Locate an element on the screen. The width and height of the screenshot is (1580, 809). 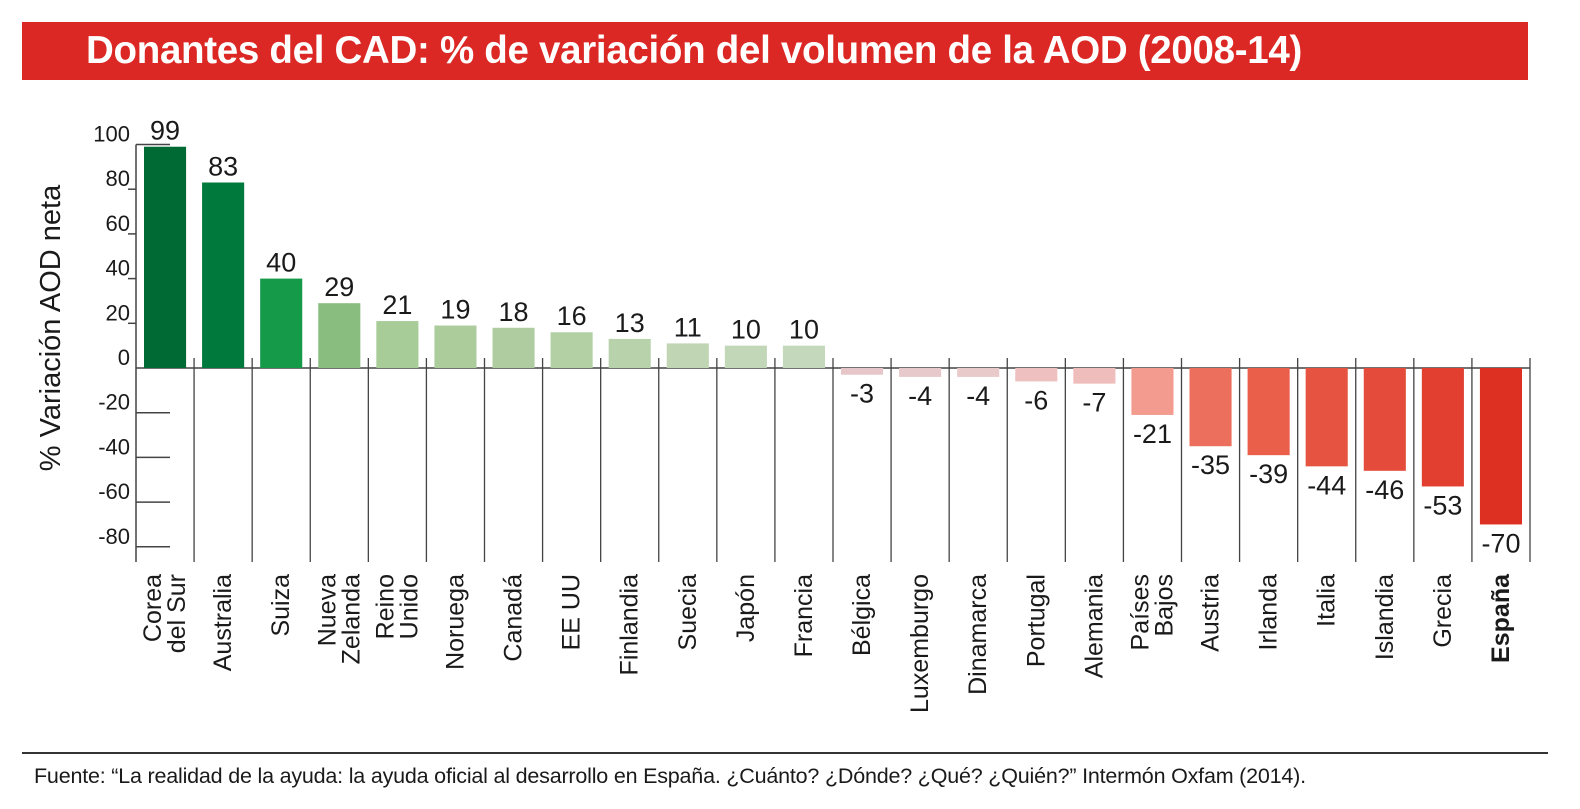
category-label-line: EE UU is located at coordinates (572, 612).